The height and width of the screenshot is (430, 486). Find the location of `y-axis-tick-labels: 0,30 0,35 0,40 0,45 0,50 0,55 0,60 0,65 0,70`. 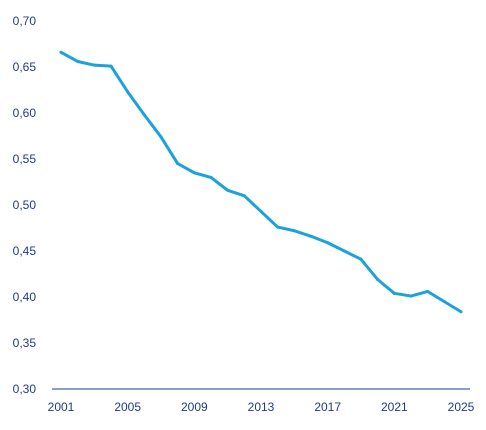

y-axis-tick-labels: 0,30 0,35 0,40 0,45 0,50 0,55 0,60 0,65 0,70 is located at coordinates (25, 205).